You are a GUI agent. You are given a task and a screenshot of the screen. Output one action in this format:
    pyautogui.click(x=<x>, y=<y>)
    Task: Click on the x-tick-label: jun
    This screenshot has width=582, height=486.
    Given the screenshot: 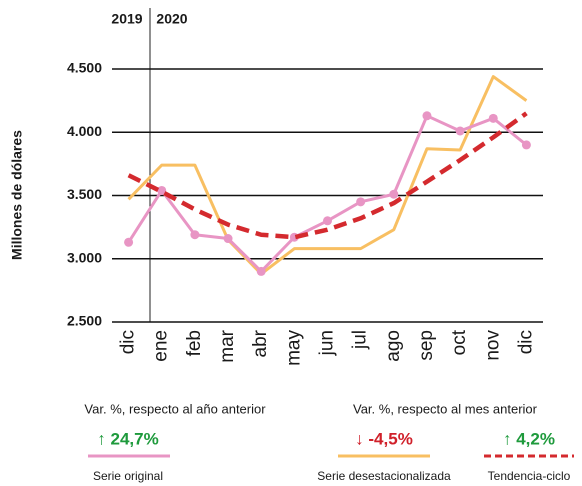 What is the action you would take?
    pyautogui.click(x=327, y=343)
    